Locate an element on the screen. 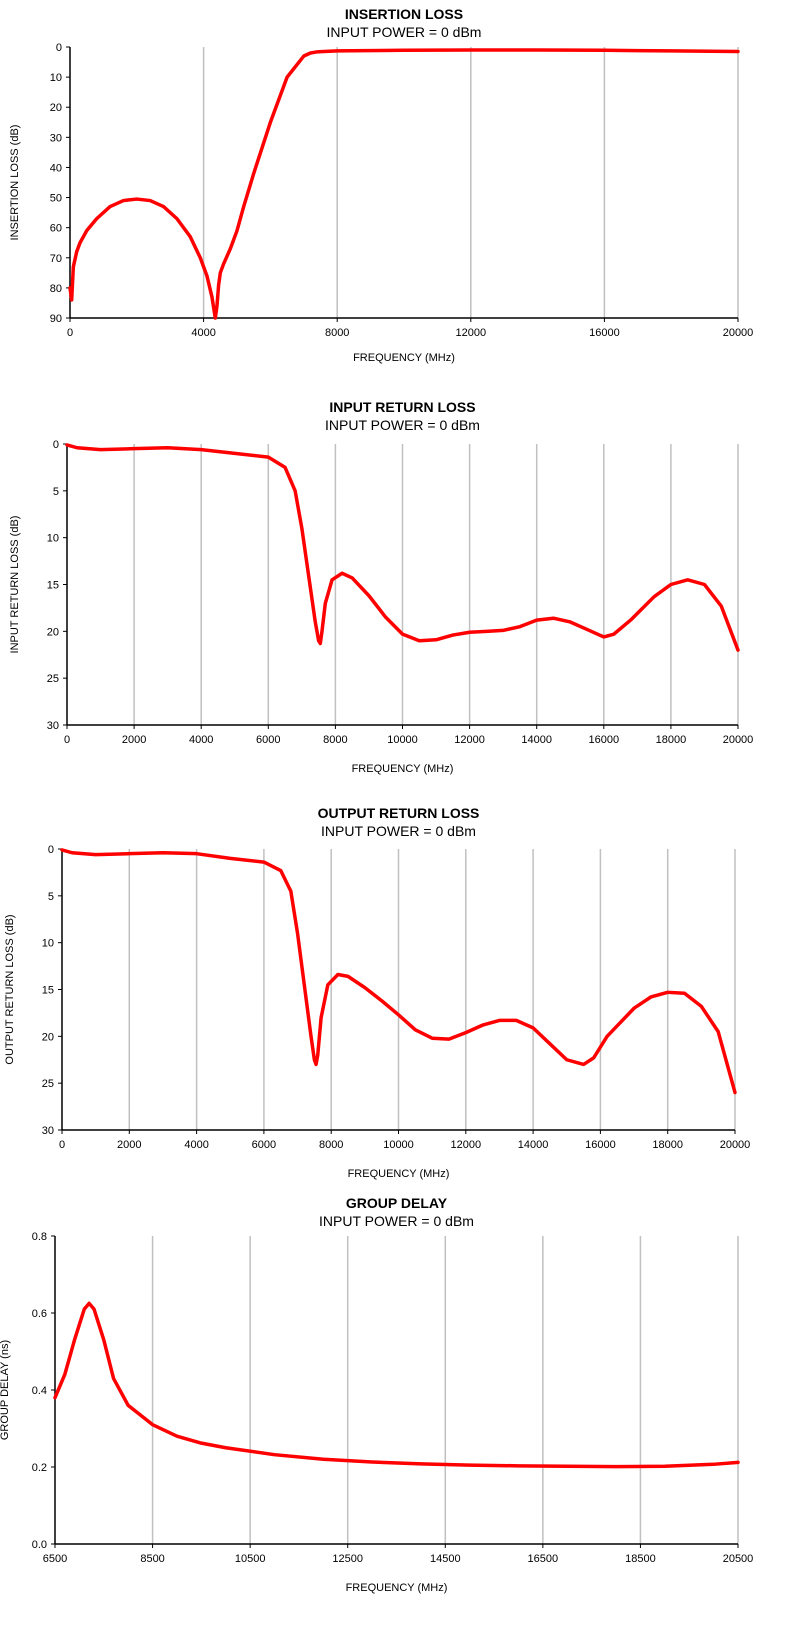 The width and height of the screenshot is (787, 1630). x-tick-label: 12500 is located at coordinates (347, 1559).